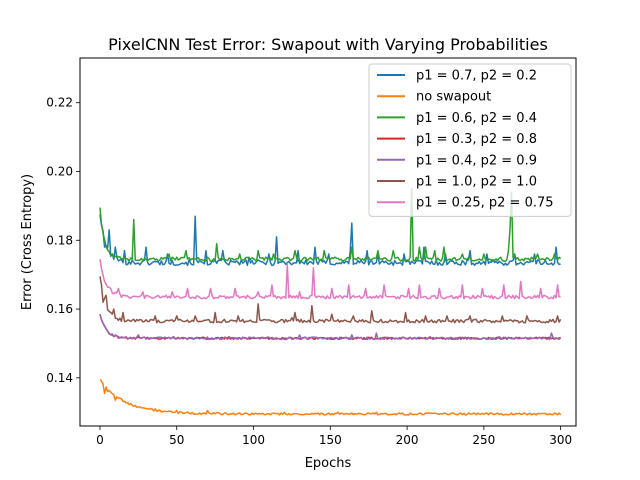 The width and height of the screenshot is (640, 480). What do you see at coordinates (100, 440) in the screenshot?
I see `x-tick-label: 0` at bounding box center [100, 440].